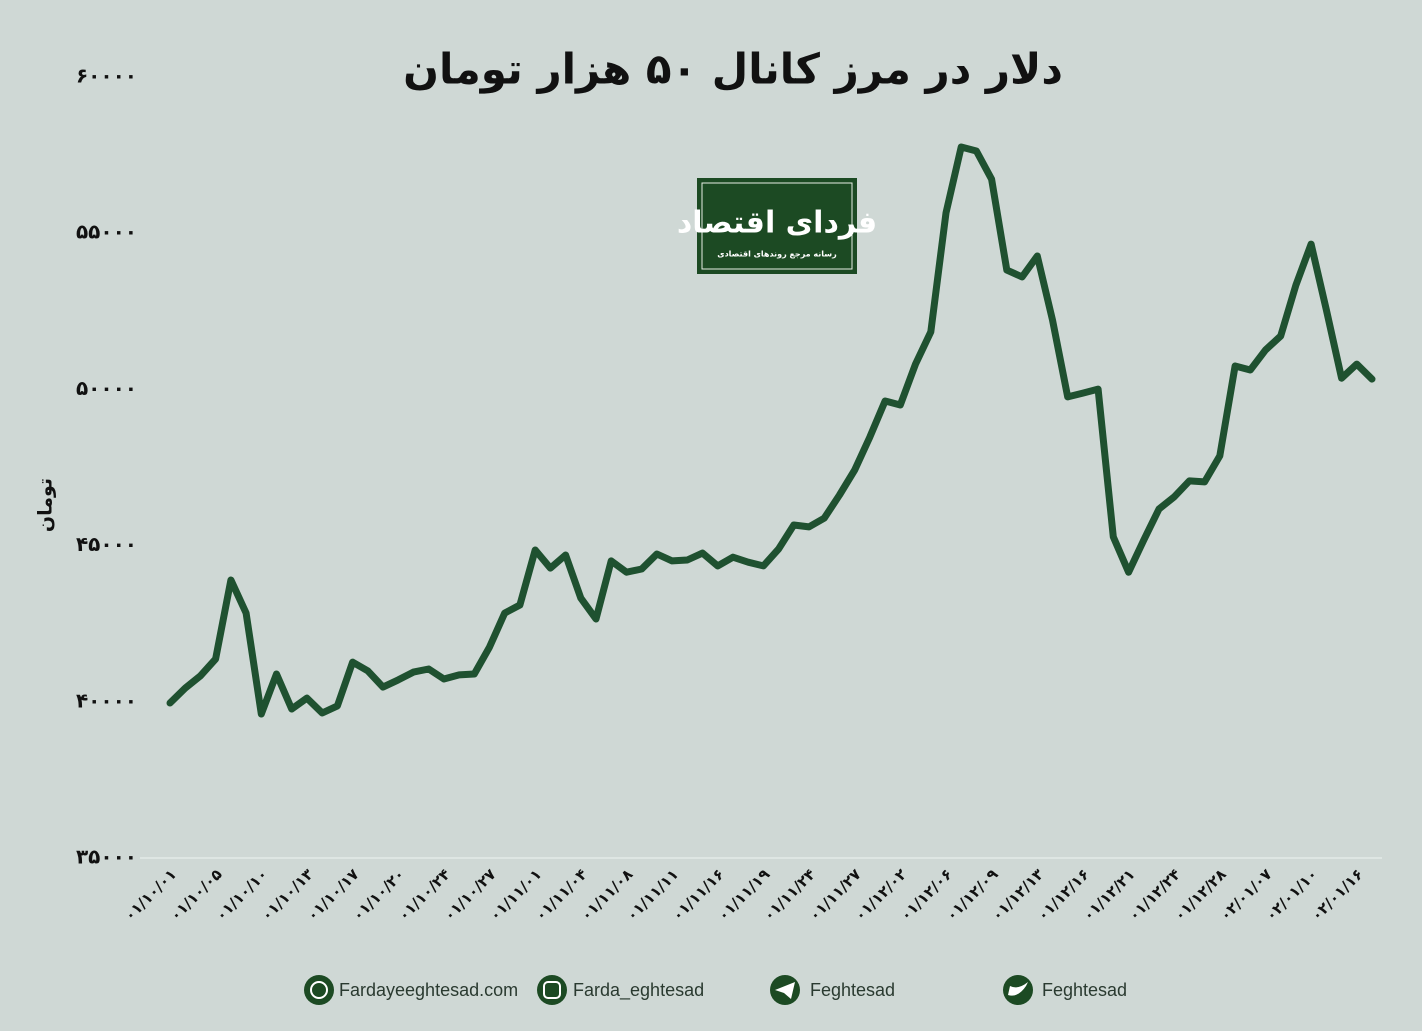 This screenshot has width=1422, height=1031. I want to click on instagram-icon-glyph, so click(552, 990).